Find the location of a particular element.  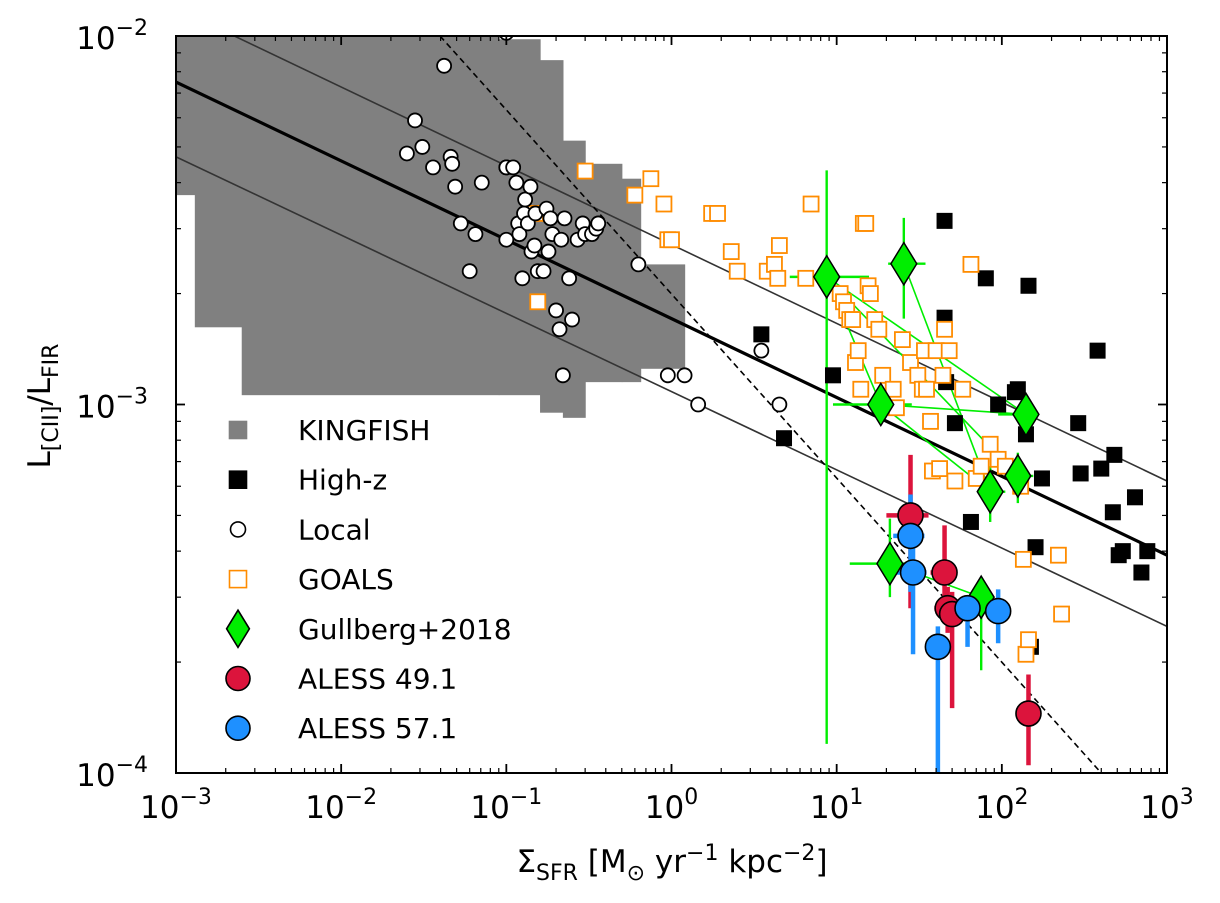

legend-label-6: ALESS 57.1 is located at coordinates (377, 728).